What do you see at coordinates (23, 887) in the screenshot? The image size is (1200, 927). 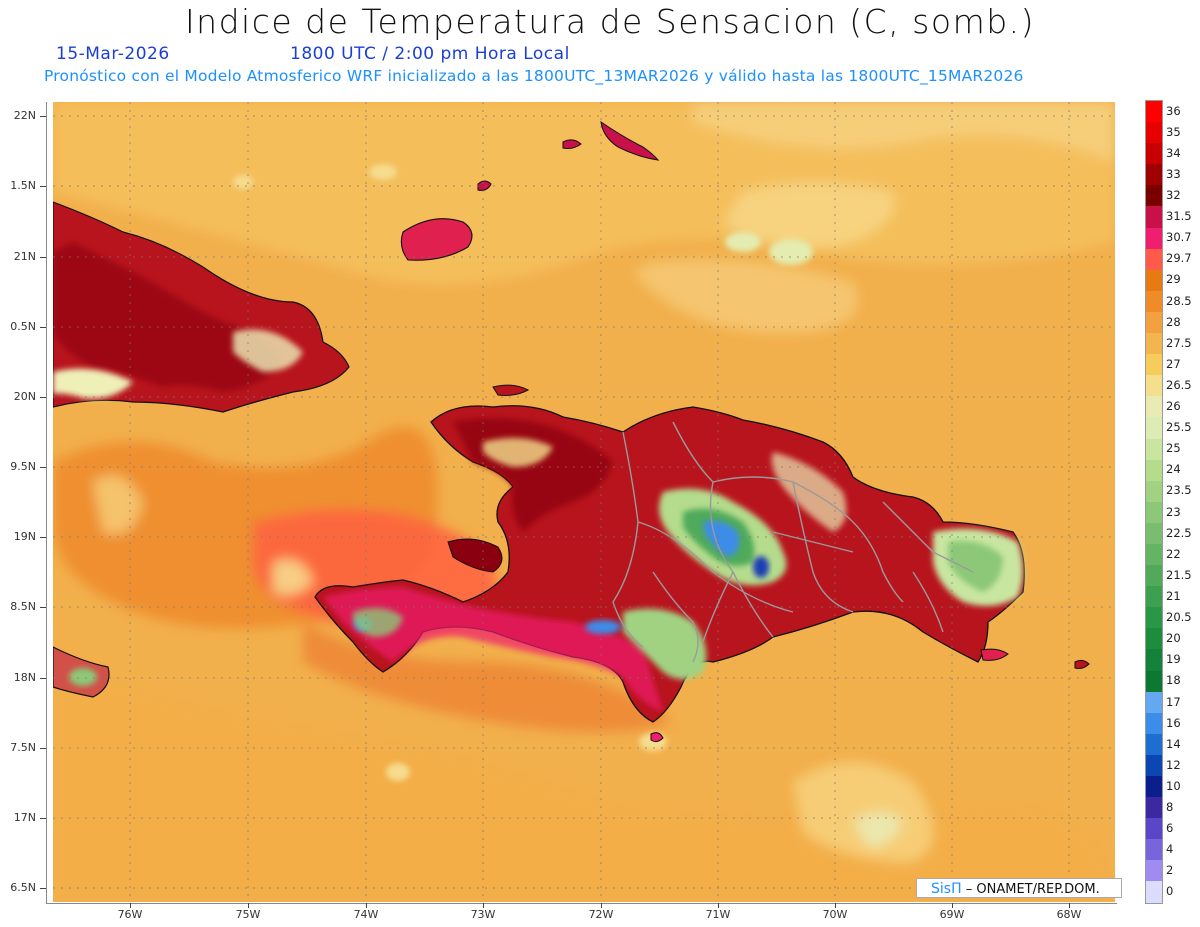 I see `y-label: 6.5N` at bounding box center [23, 887].